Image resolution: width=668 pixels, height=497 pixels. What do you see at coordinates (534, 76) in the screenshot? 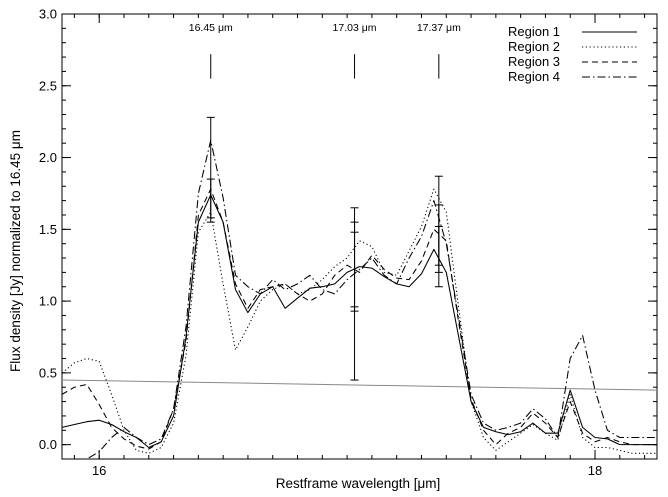
I see `legend-label-4: Region 4` at bounding box center [534, 76].